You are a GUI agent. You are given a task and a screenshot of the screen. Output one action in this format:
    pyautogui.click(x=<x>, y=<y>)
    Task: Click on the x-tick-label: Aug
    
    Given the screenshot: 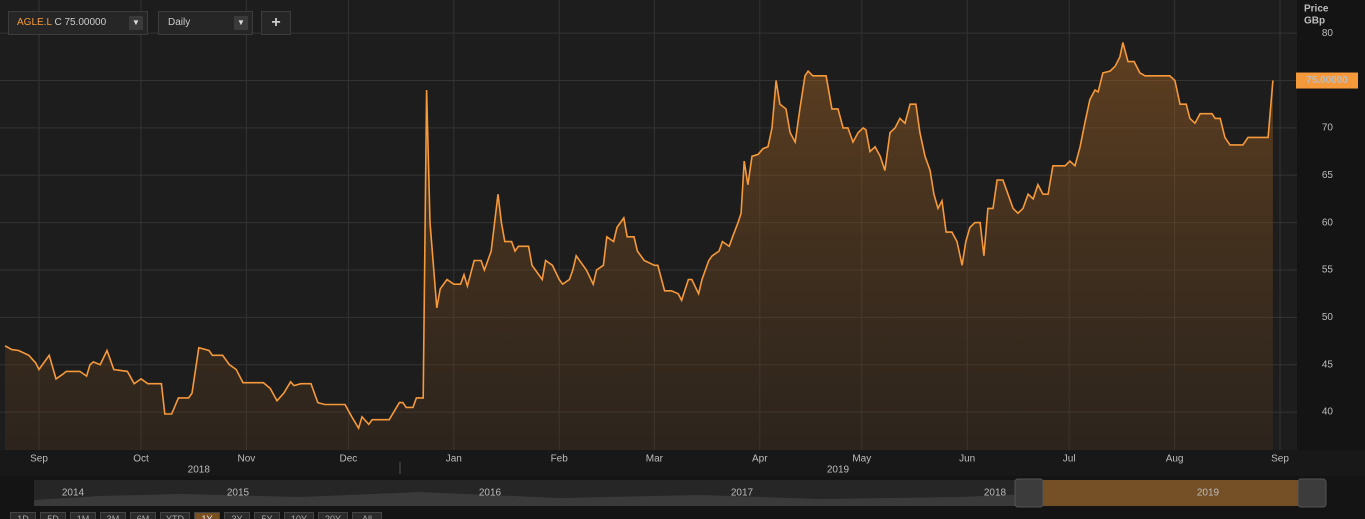 What is the action you would take?
    pyautogui.click(x=1175, y=459)
    